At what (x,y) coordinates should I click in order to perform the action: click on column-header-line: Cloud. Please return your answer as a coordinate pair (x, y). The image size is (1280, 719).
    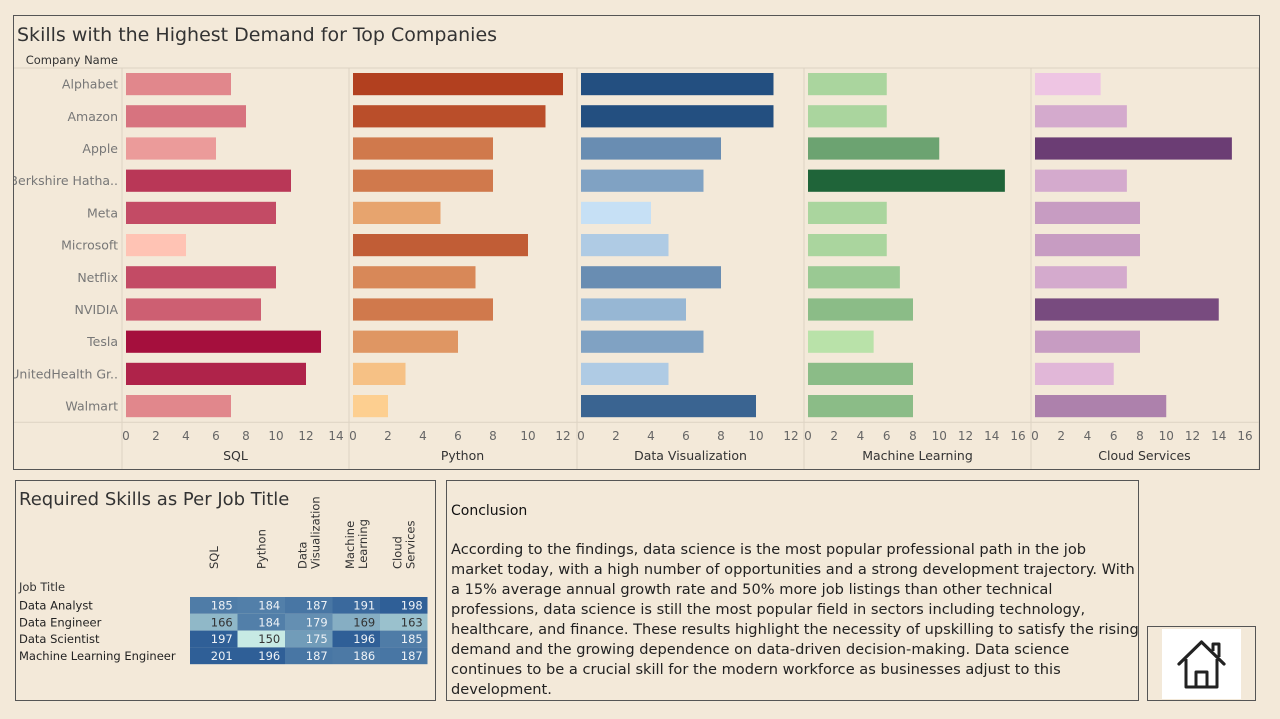
    Looking at the image, I should click on (397, 552).